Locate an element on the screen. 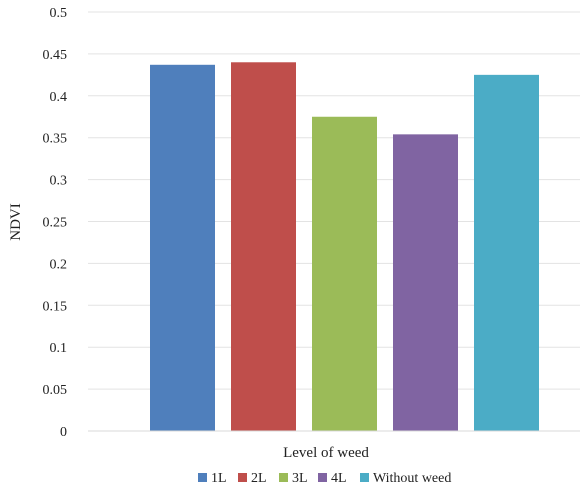 The width and height of the screenshot is (583, 494). y-axis-ticks: 0 0.05 0.1 0.15 0.2 0.25 0.3 0.35 0.4 0.45 0.5 is located at coordinates (55, 223).